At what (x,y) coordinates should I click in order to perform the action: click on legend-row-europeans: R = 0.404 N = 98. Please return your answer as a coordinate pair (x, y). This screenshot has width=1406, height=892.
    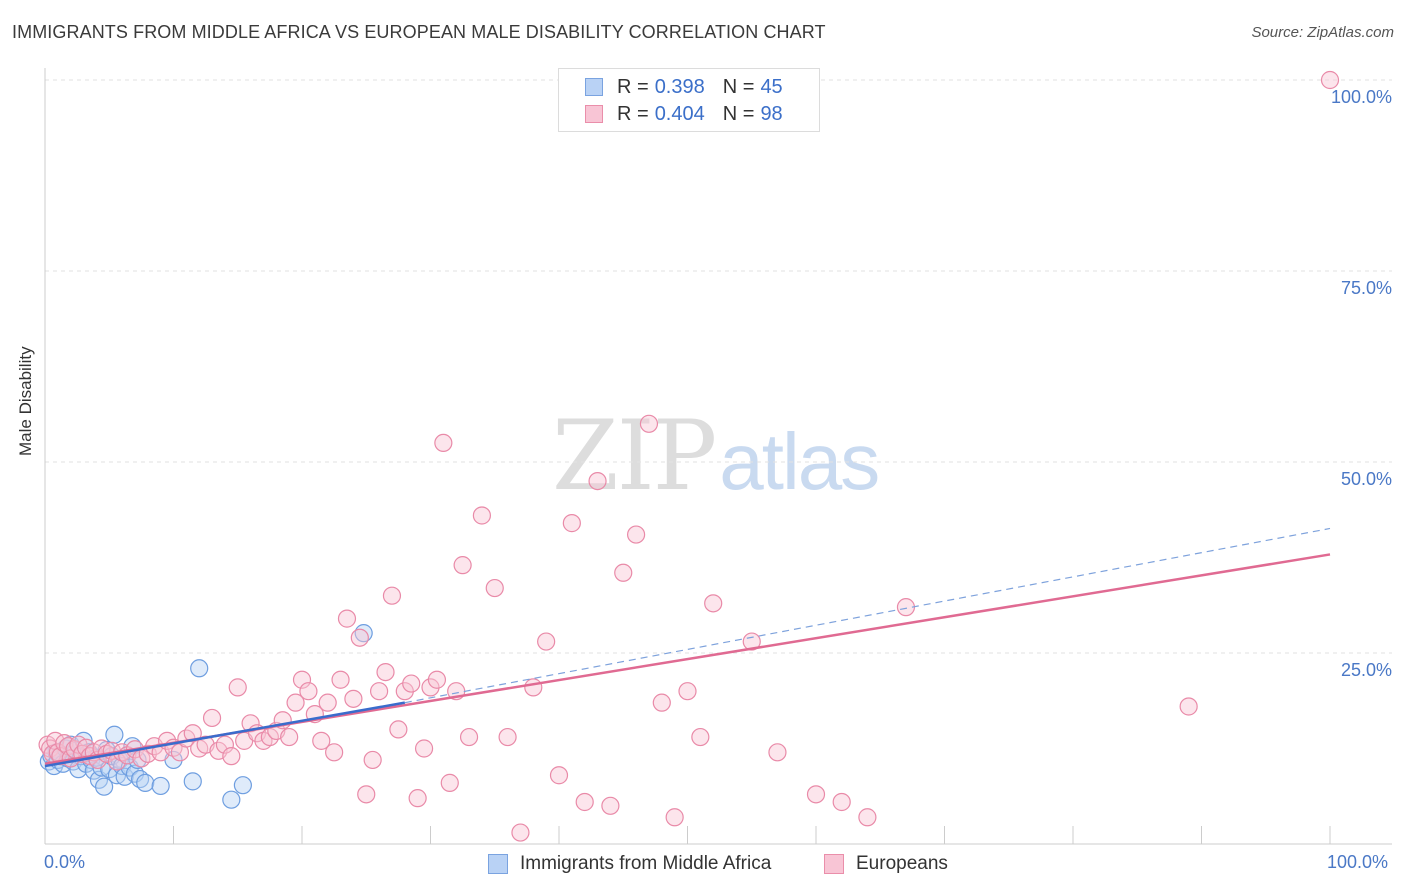
    Looking at the image, I should click on (684, 114).